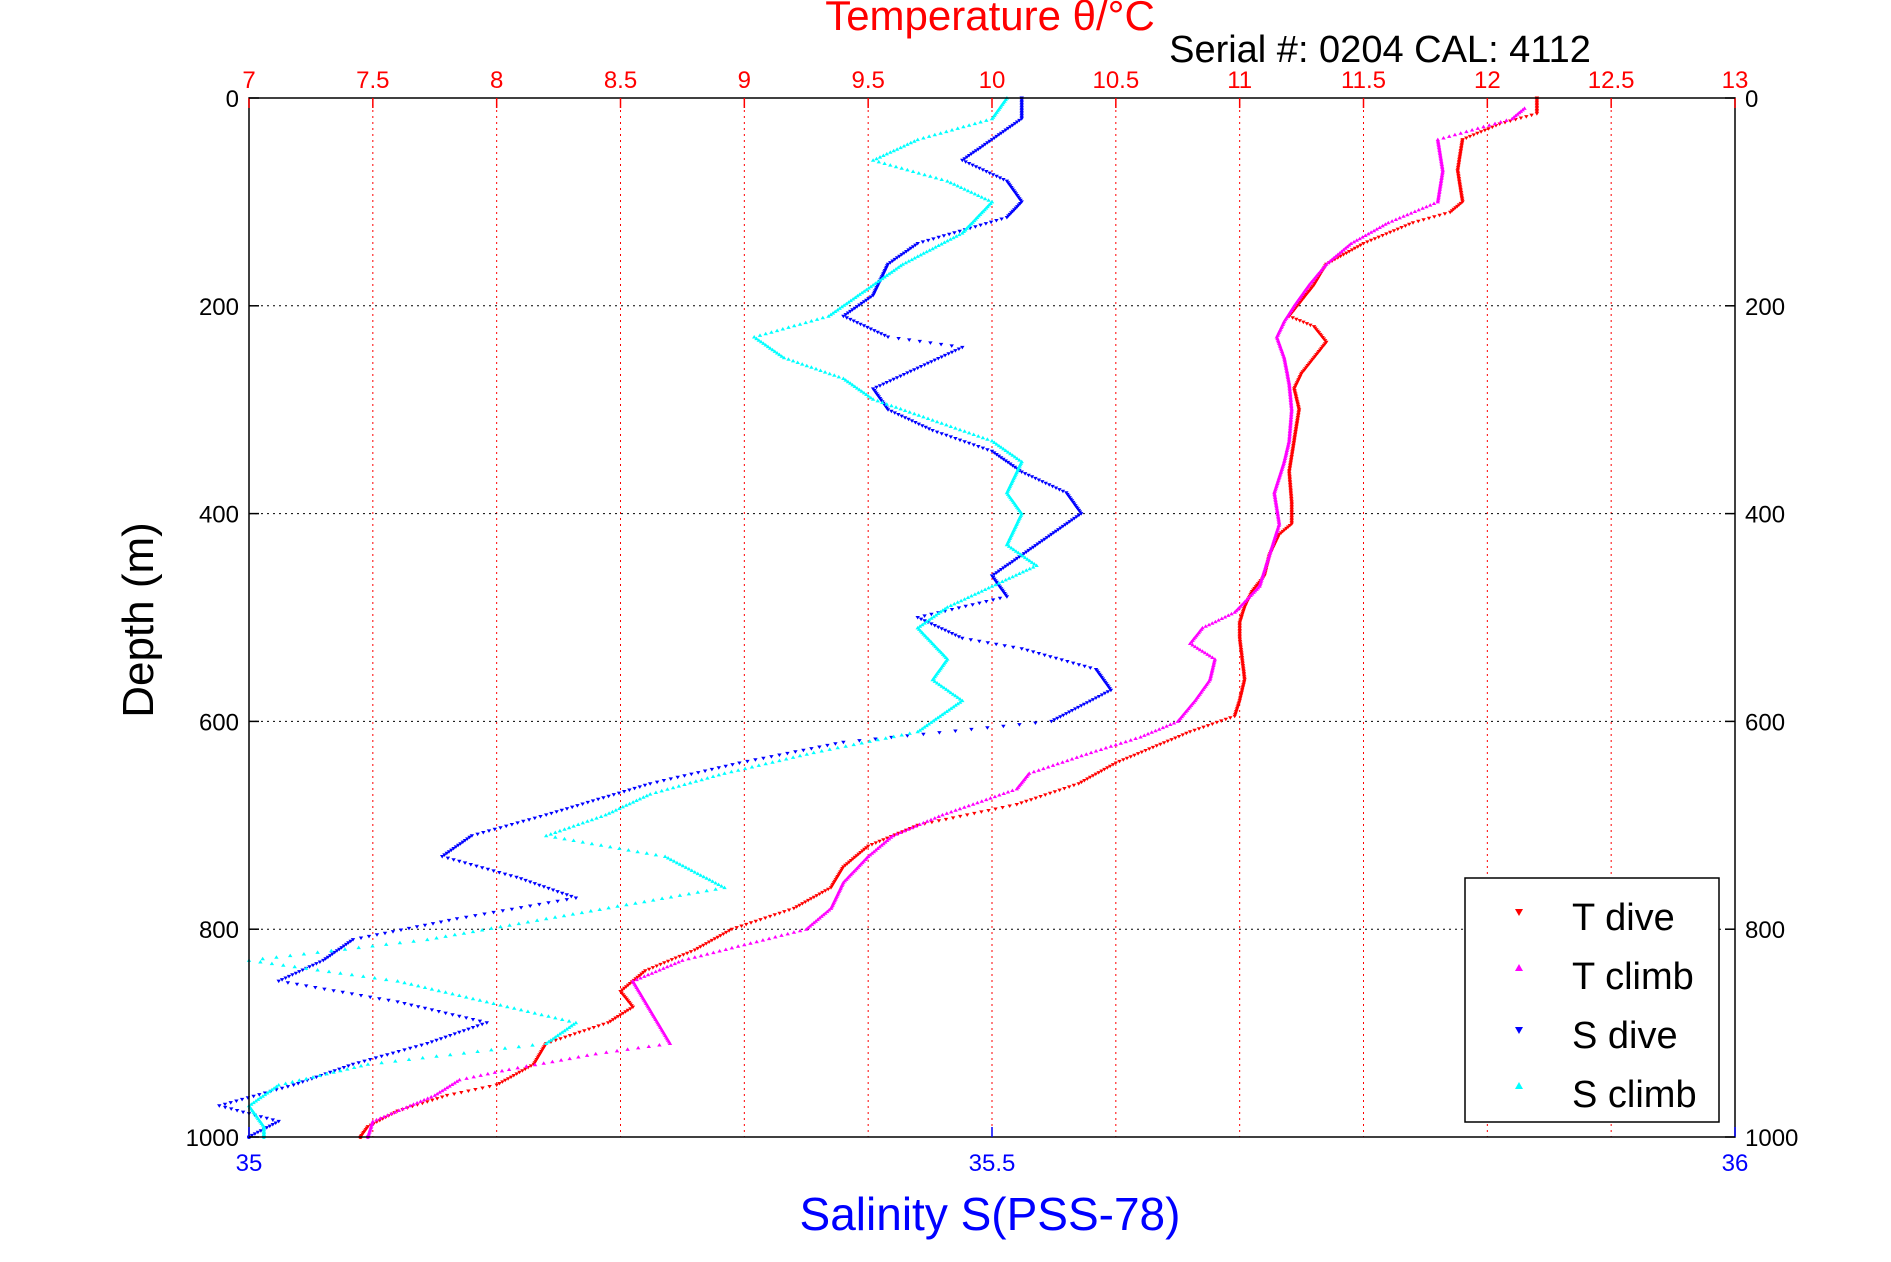 This screenshot has height=1262, width=1891. I want to click on x-axis-label-salinity: Salinity S(PSS-78), so click(990, 1214).